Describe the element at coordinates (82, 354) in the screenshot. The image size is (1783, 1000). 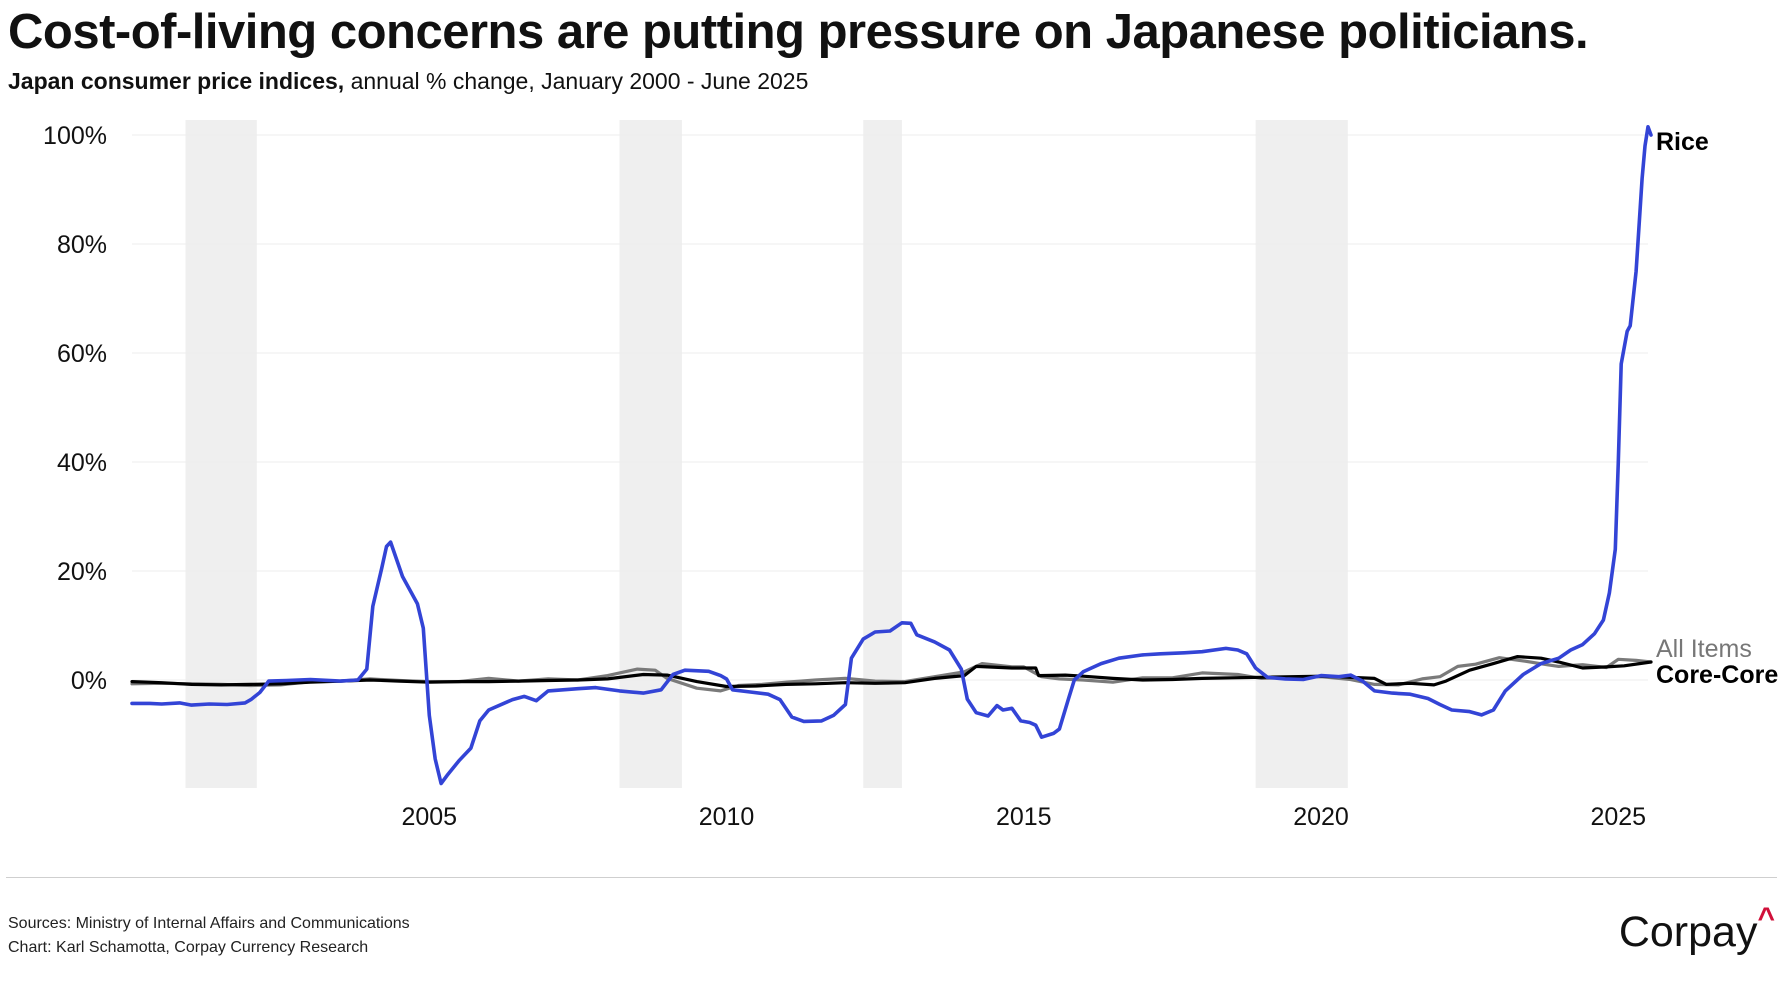
I see `y-tick-label: 60%` at that location.